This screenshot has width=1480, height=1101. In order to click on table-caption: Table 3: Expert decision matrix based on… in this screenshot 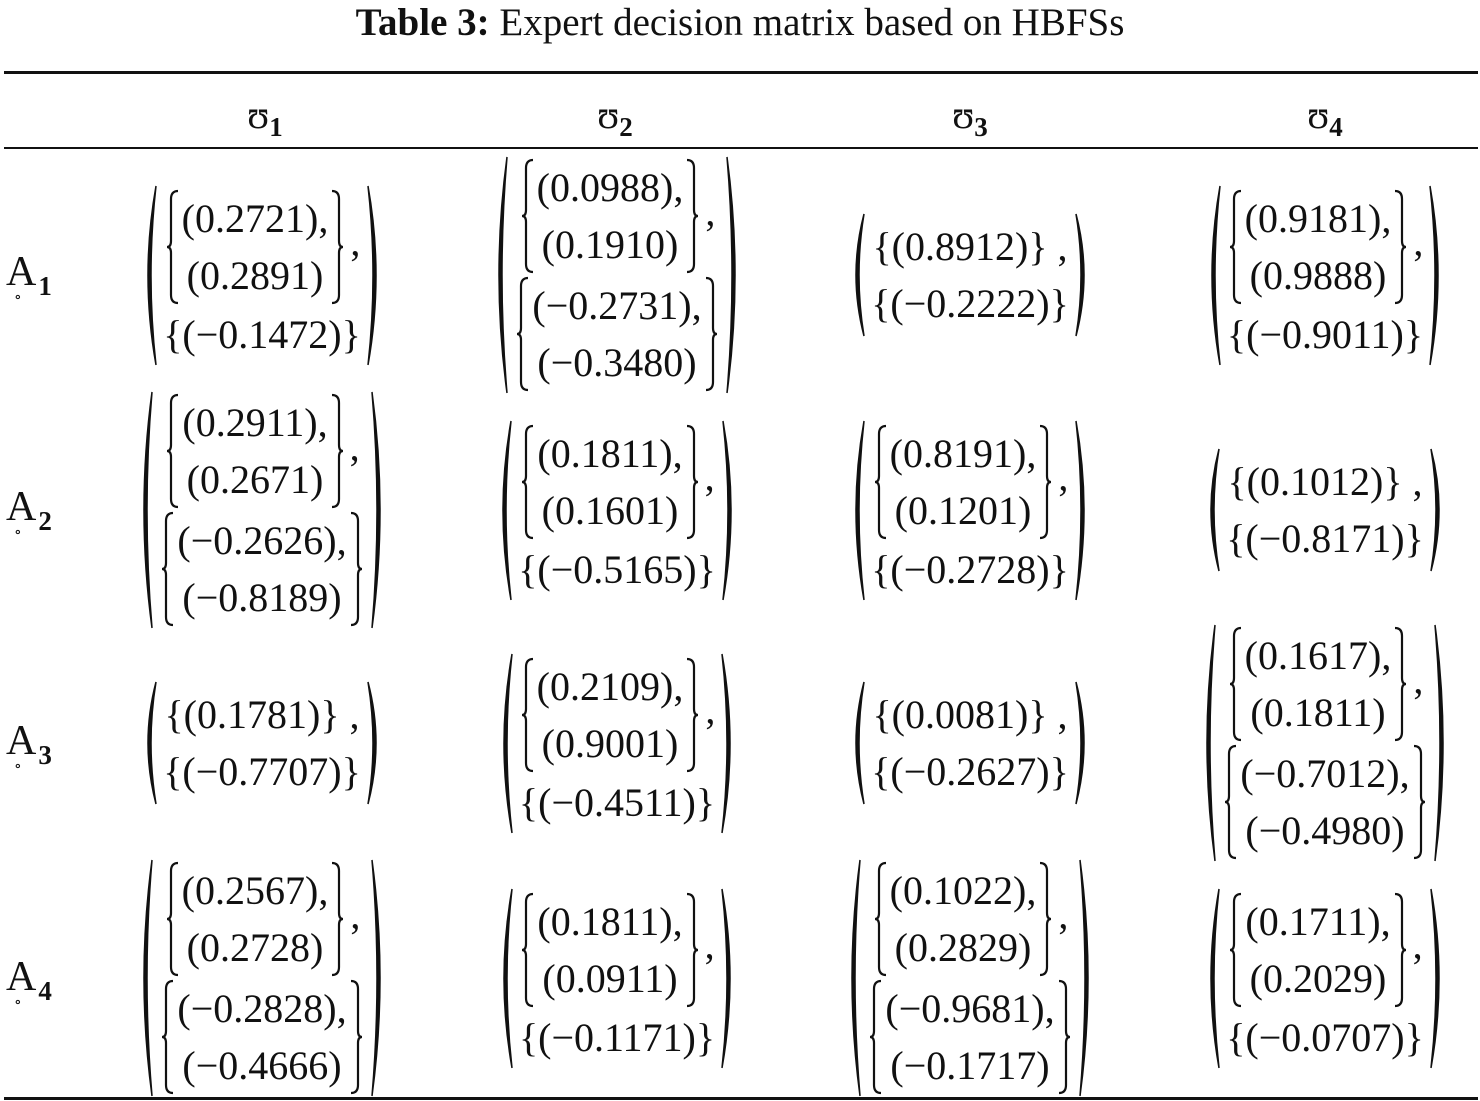, I will do `click(740, 22)`.